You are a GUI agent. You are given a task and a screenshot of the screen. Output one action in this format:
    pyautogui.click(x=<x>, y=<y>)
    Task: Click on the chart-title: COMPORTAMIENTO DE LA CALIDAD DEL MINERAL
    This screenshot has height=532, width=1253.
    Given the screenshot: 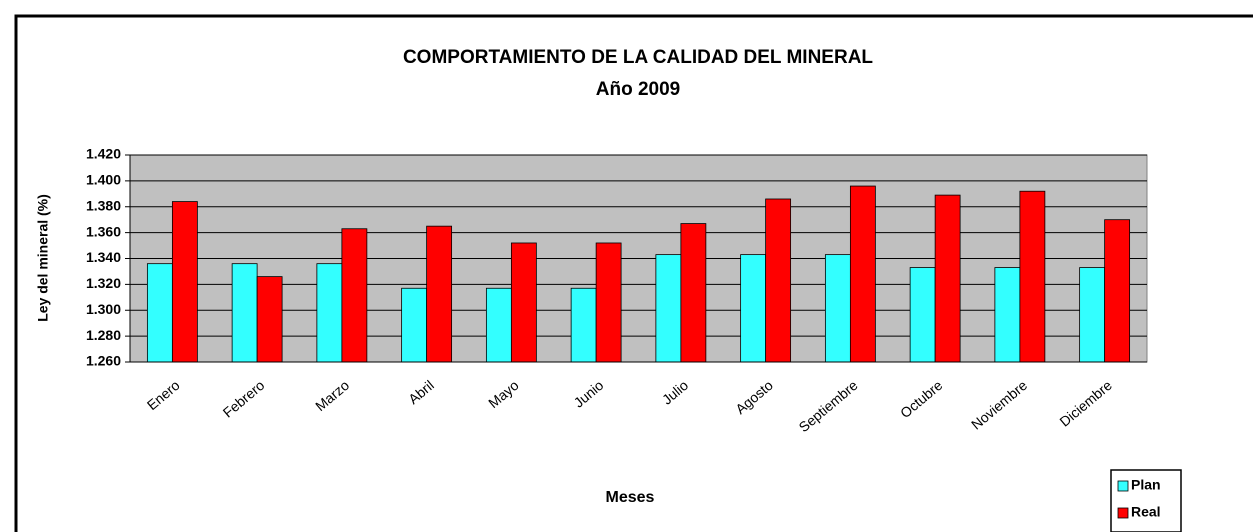 What is the action you would take?
    pyautogui.click(x=638, y=57)
    